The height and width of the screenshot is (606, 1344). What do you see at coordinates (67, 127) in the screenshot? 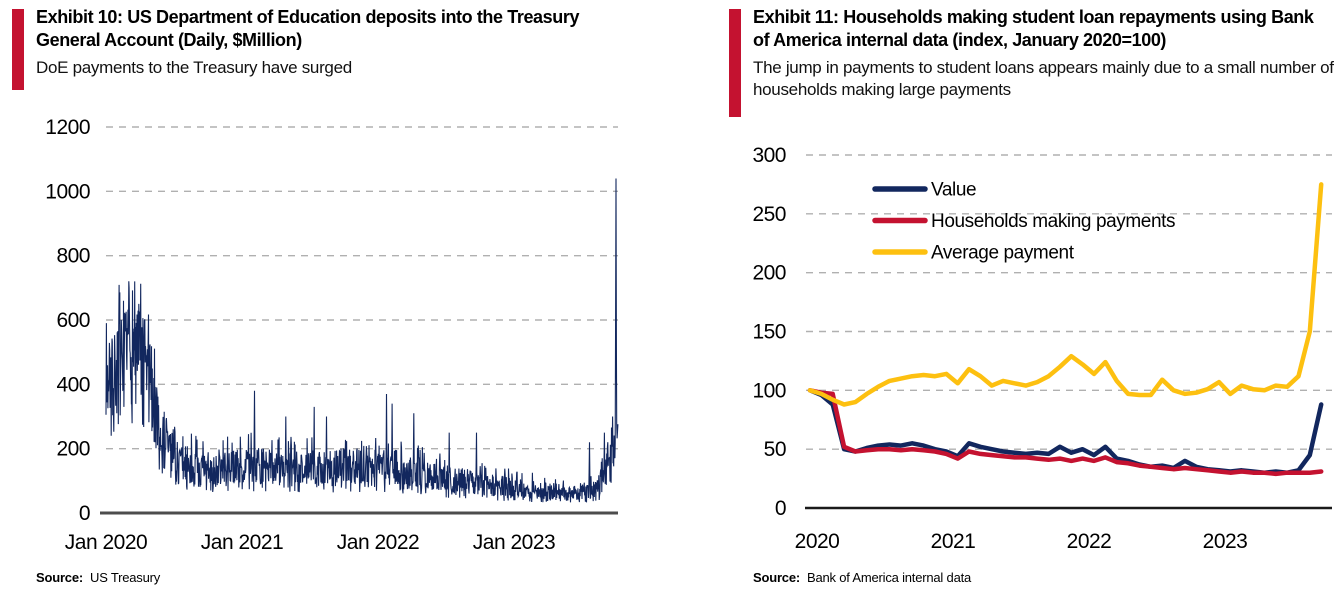
I see `svg-text: 1200` at bounding box center [67, 127].